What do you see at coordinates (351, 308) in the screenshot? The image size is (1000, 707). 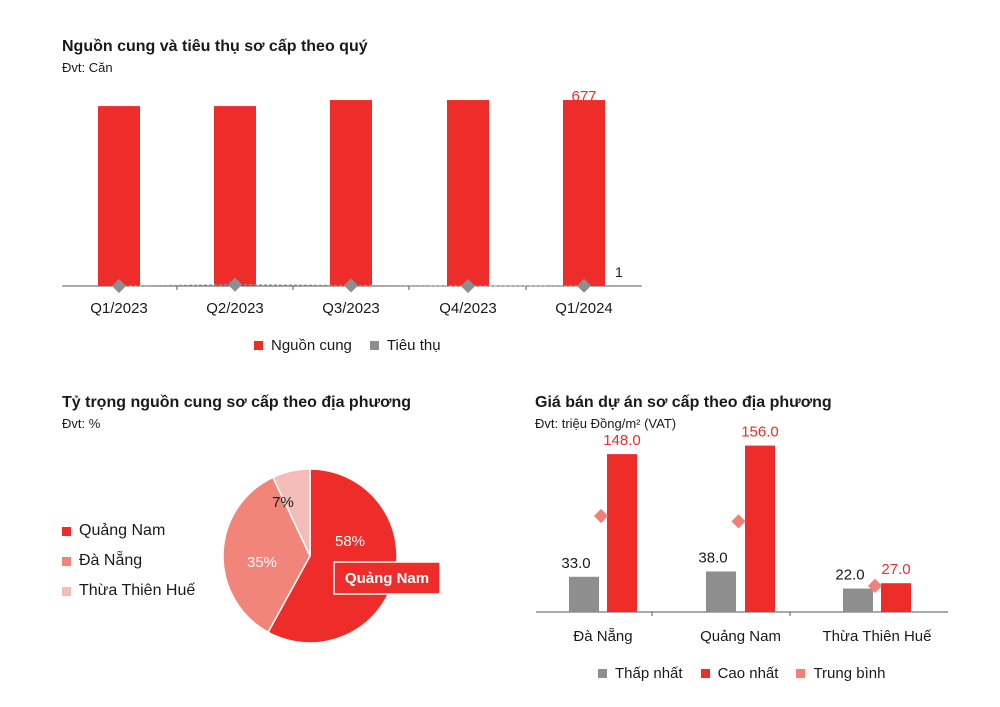 I see `chart1-tick-label: Q3/2023` at bounding box center [351, 308].